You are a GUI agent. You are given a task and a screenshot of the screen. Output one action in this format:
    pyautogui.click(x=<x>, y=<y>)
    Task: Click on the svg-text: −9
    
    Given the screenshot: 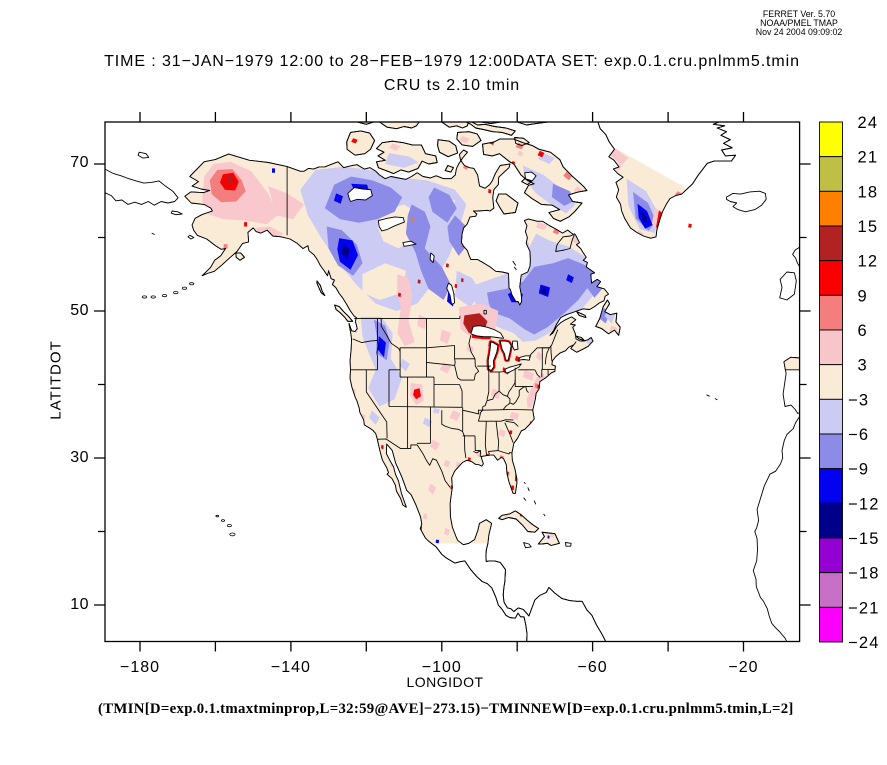 What is the action you would take?
    pyautogui.click(x=858, y=470)
    